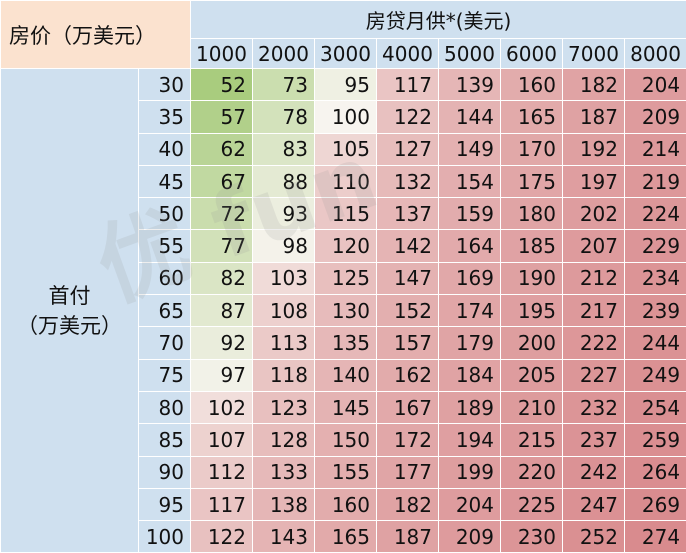 This screenshot has width=686, height=553. I want to click on table-cell: 73, so click(283, 84).